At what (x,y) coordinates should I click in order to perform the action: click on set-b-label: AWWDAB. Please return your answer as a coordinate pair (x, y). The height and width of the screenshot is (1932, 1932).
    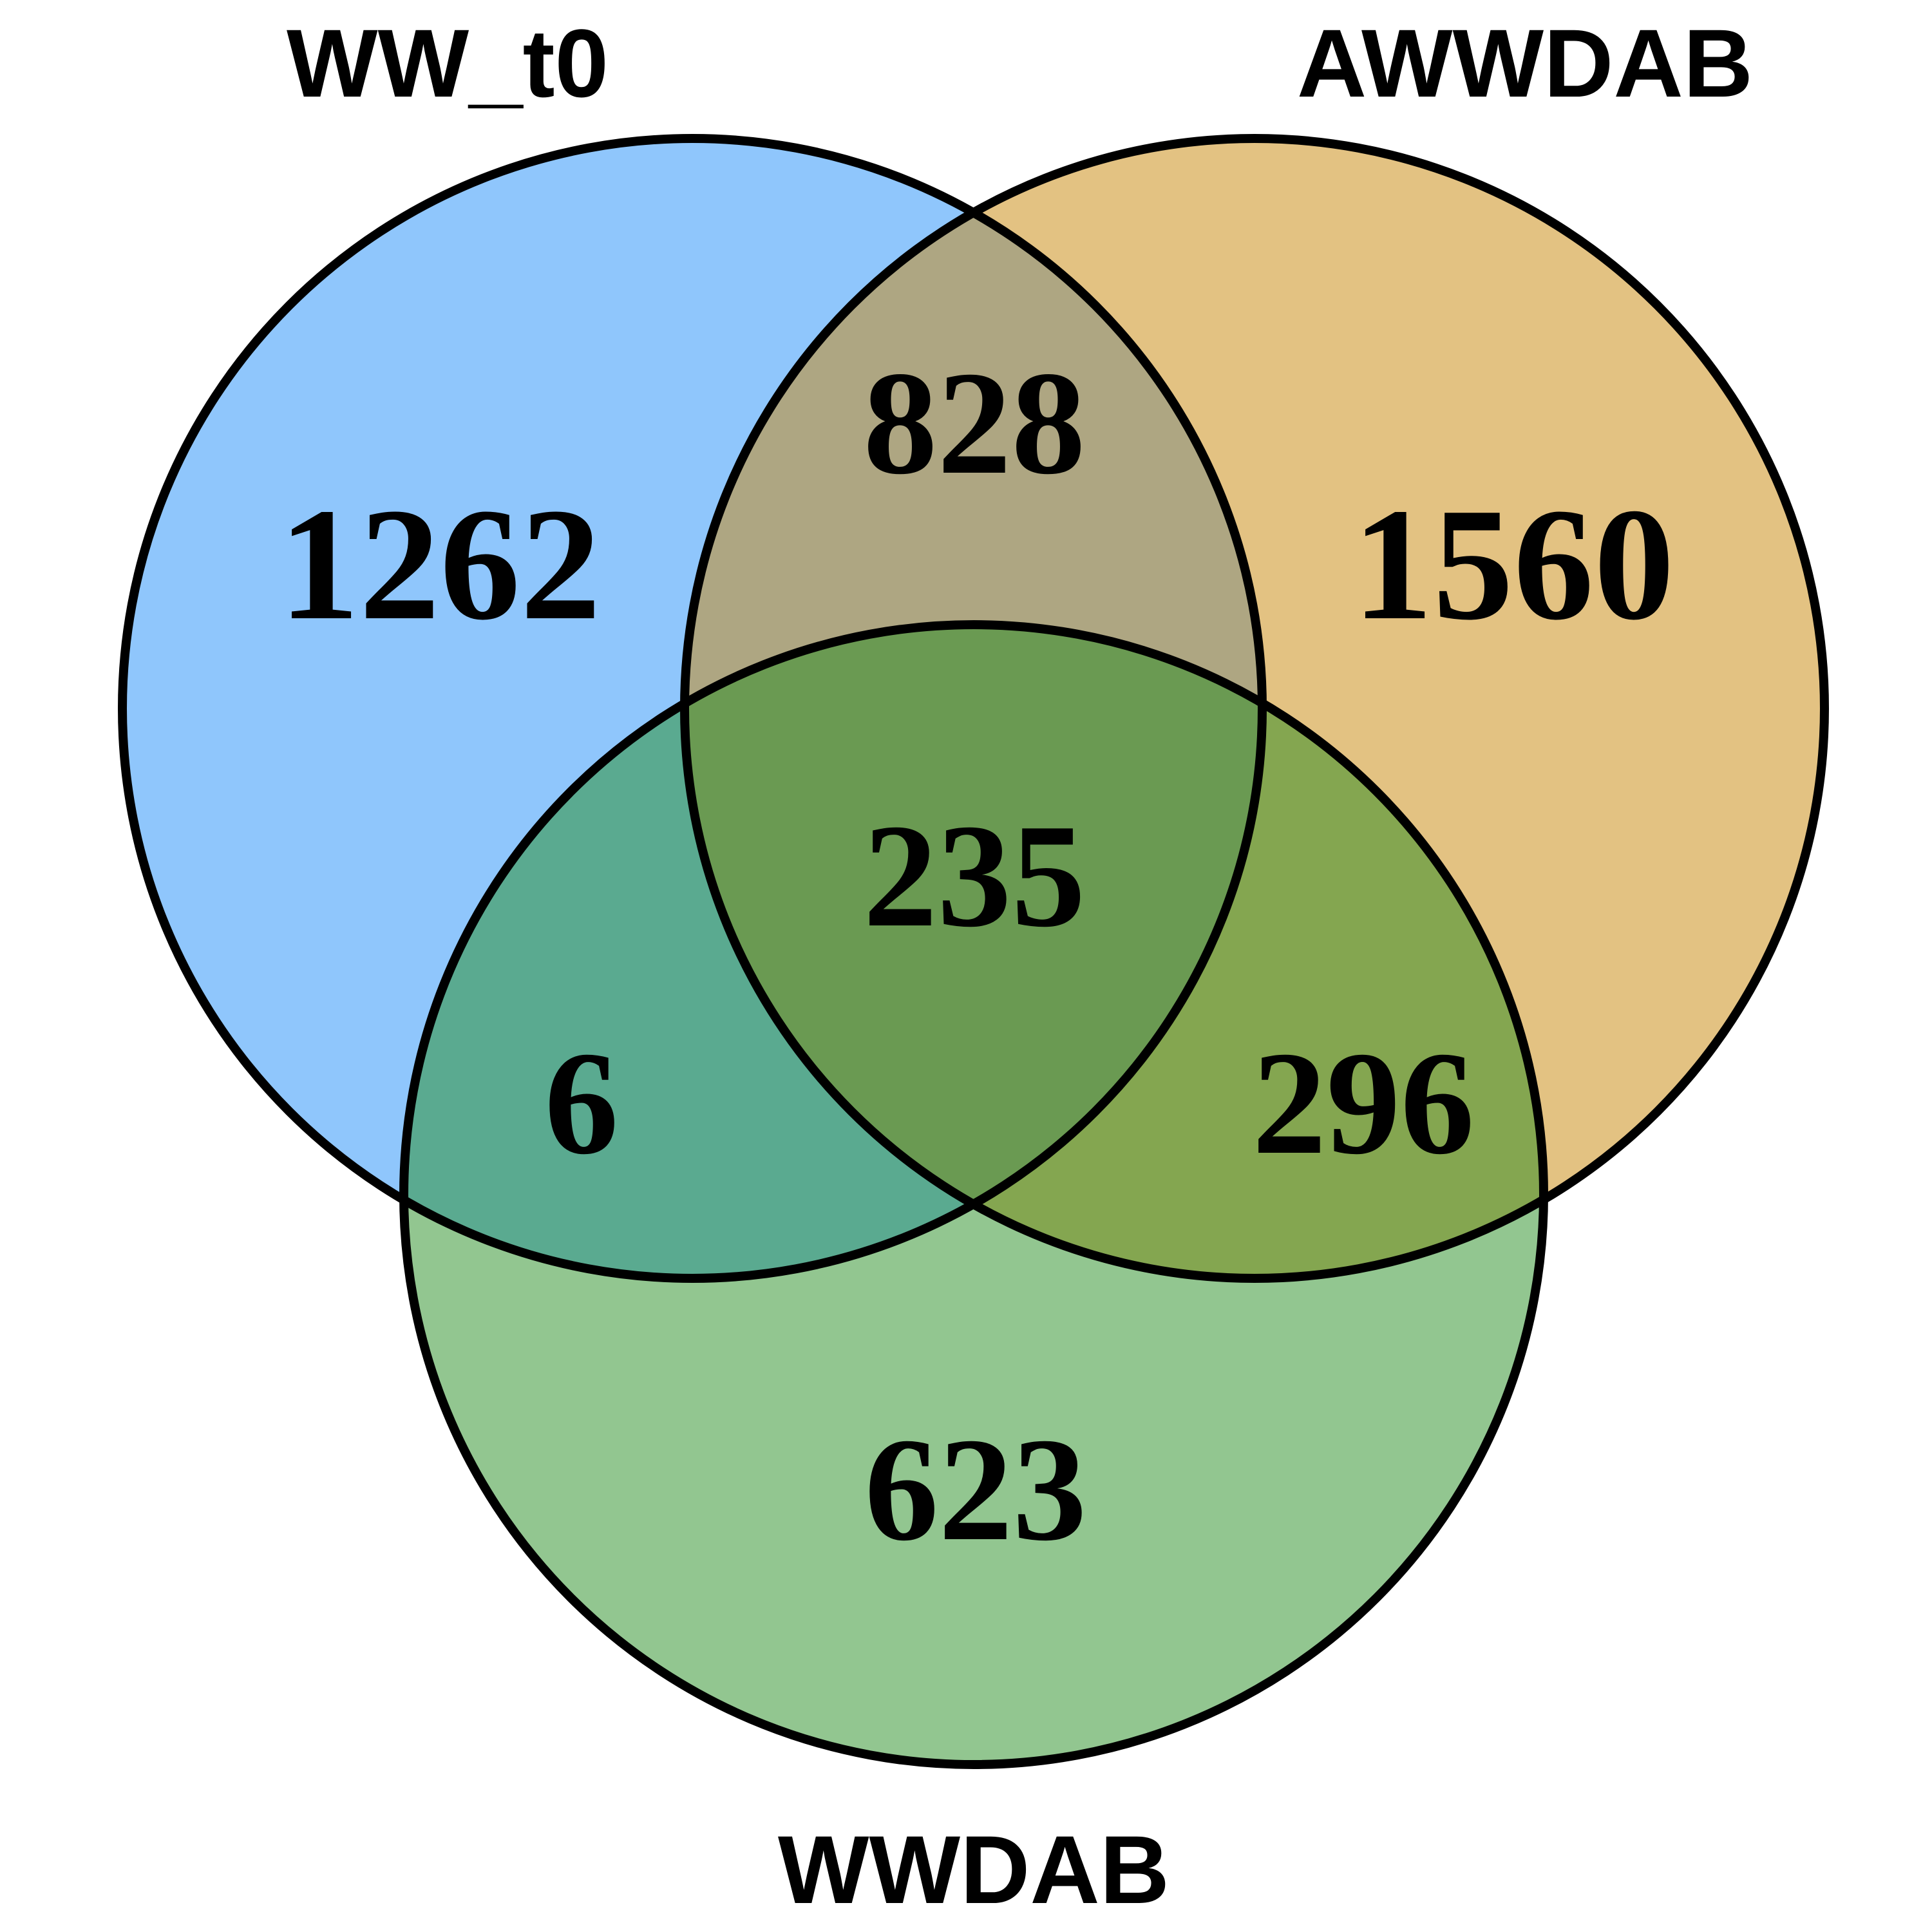
    Looking at the image, I should click on (1525, 63).